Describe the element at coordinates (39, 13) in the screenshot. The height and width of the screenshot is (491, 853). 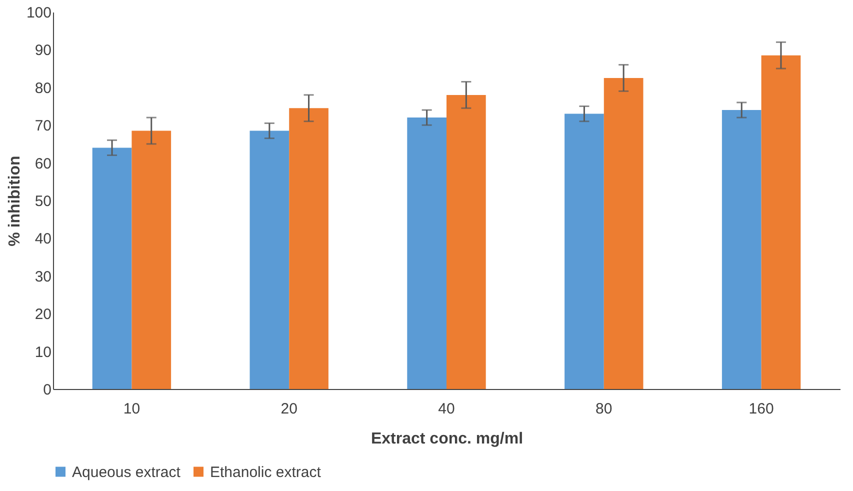
I see `y-tick-label: 100` at that location.